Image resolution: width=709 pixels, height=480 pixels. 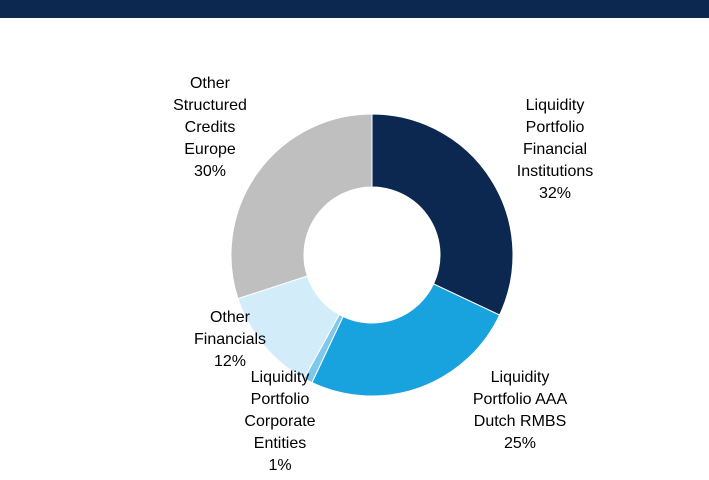 I want to click on slice-name: Other Structured Credits Europe, so click(x=210, y=116).